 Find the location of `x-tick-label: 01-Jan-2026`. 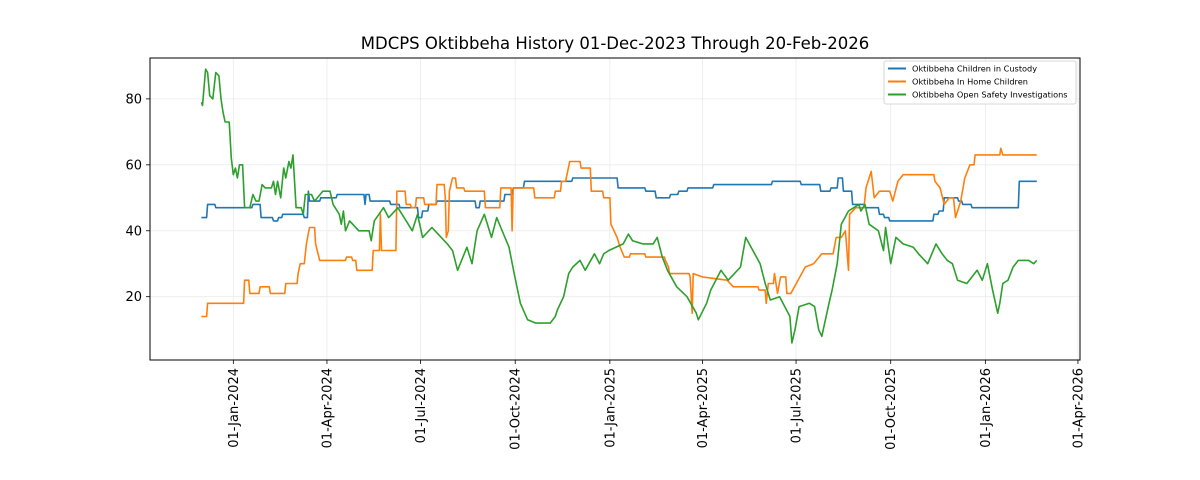

x-tick-label: 01-Jan-2026 is located at coordinates (986, 408).